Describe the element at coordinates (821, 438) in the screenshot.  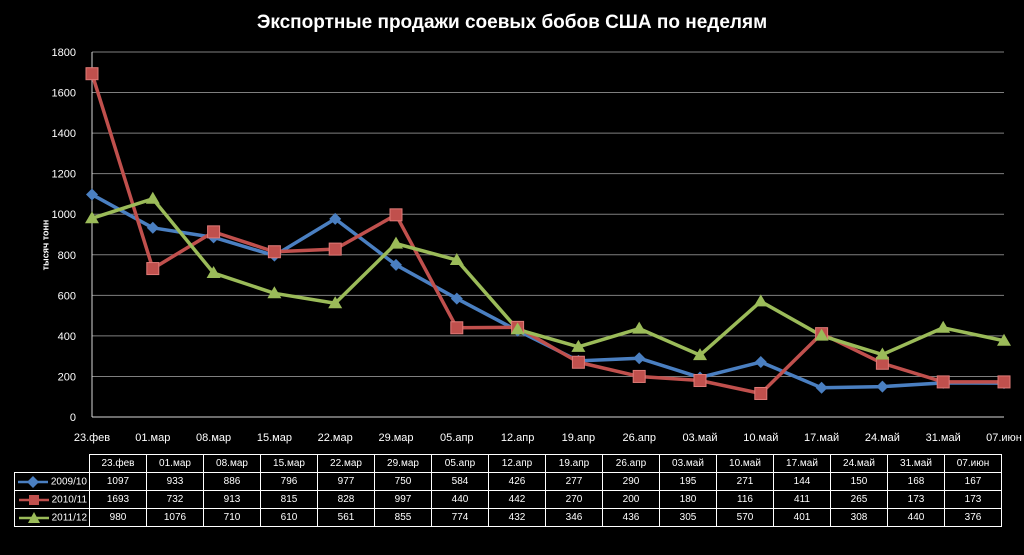
I see `x-tick-label: 17.май` at that location.